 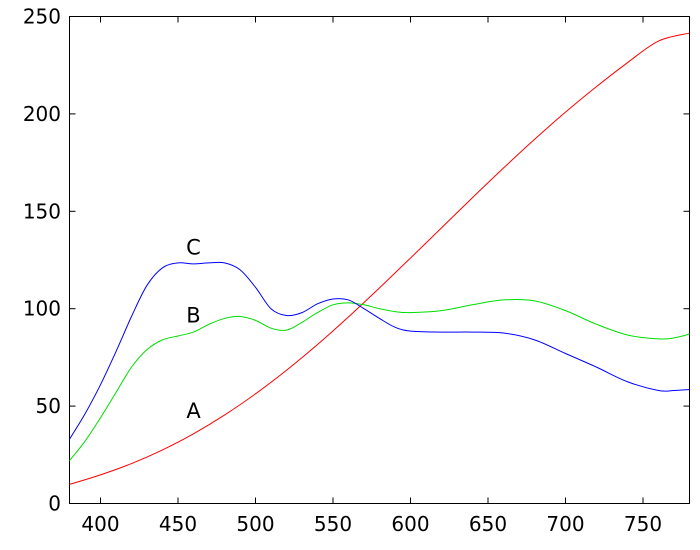 What do you see at coordinates (371, 524) in the screenshot?
I see `x-axis-tick-labels: 400 450 500 550 600 650 700 750` at bounding box center [371, 524].